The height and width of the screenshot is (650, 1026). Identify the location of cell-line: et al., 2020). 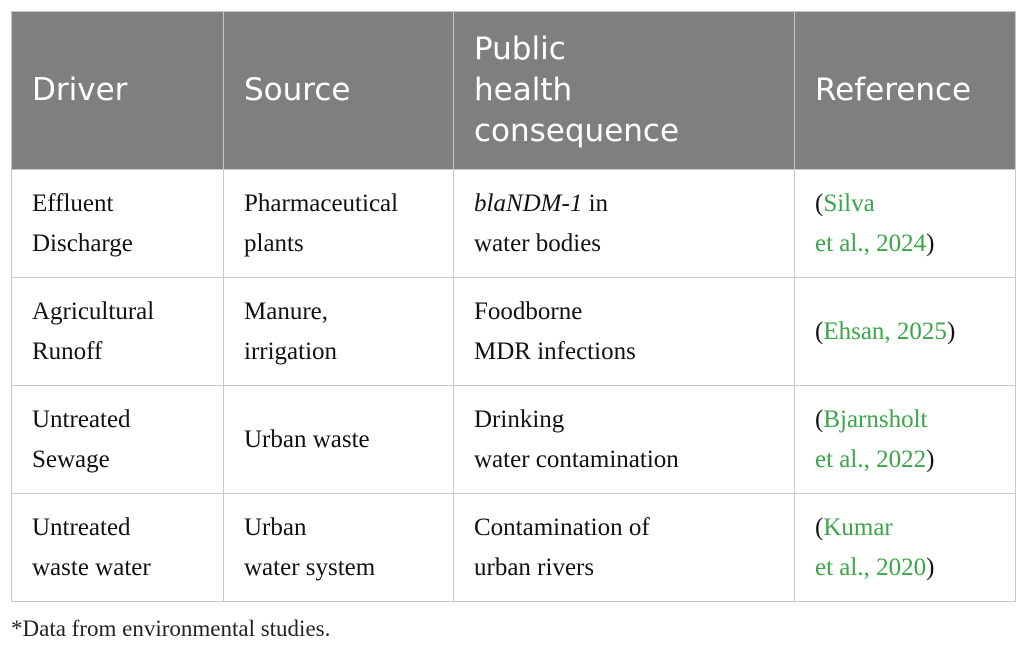
(905, 568).